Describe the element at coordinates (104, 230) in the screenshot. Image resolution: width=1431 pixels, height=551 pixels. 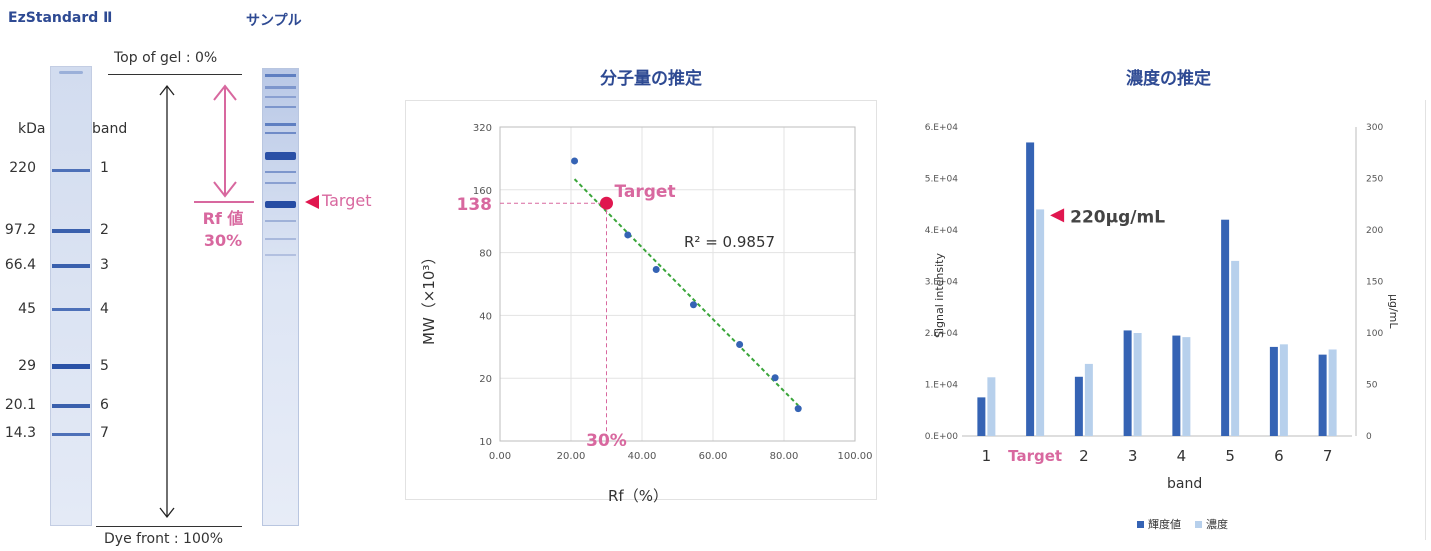
I see `marker-band-number: 2` at that location.